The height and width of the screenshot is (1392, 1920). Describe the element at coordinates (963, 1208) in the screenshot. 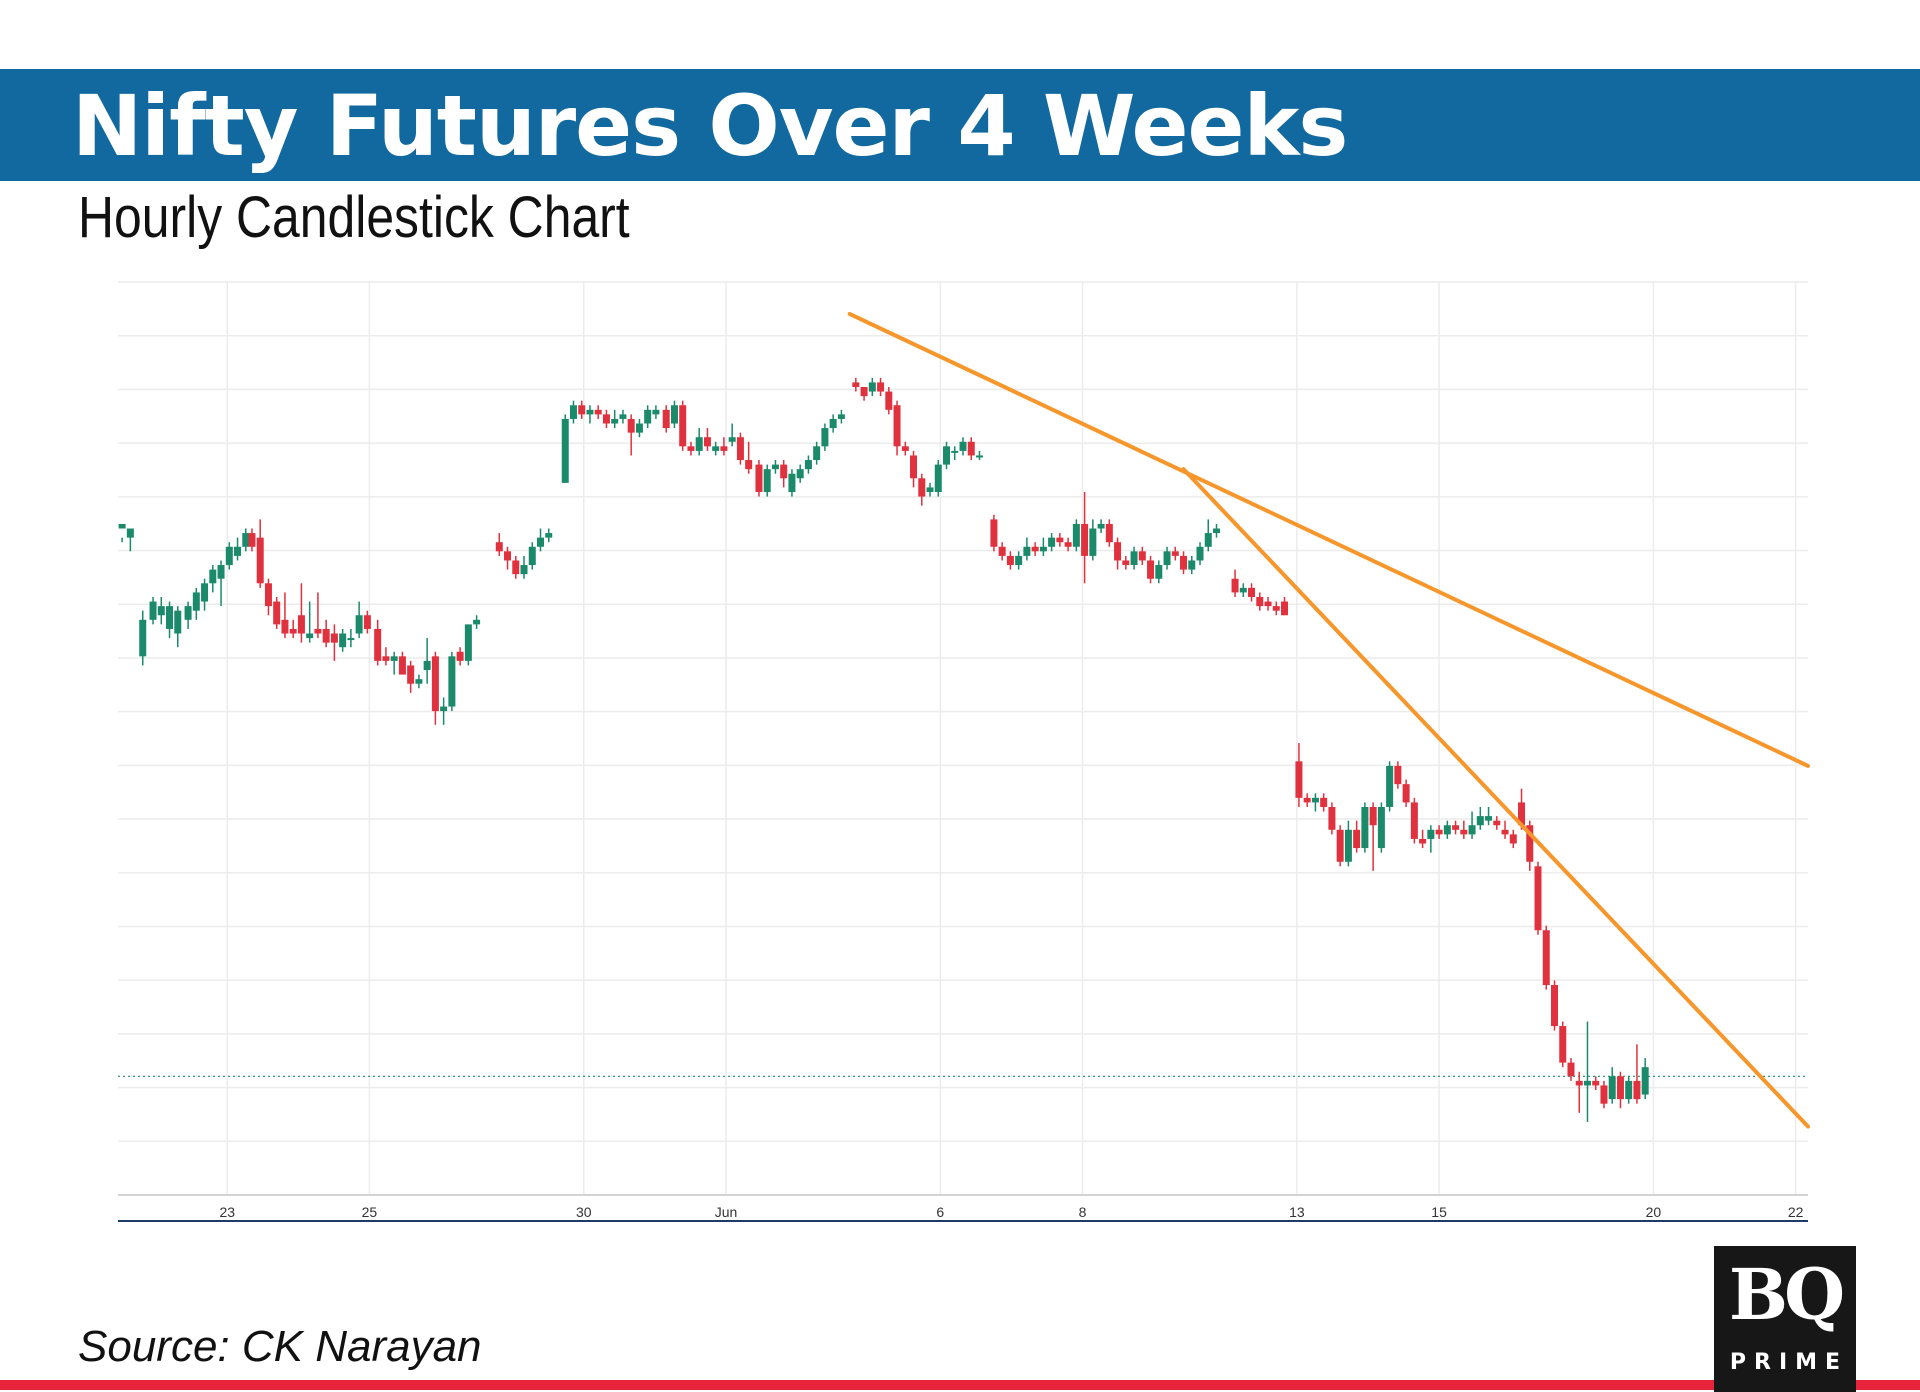

I see `x-axis: 23 25 30 Jun 6 8 13 15 20 22` at that location.